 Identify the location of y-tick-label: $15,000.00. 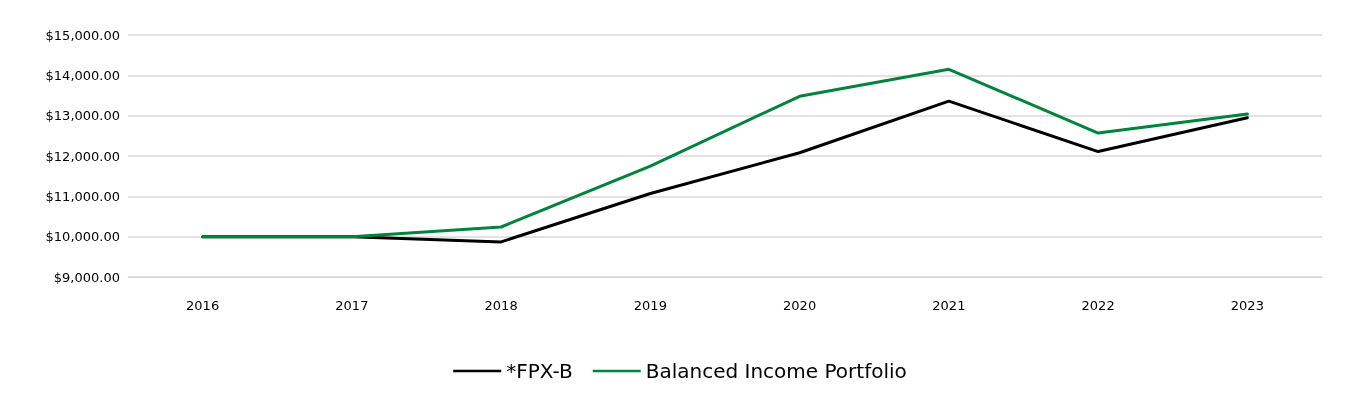
(82, 35).